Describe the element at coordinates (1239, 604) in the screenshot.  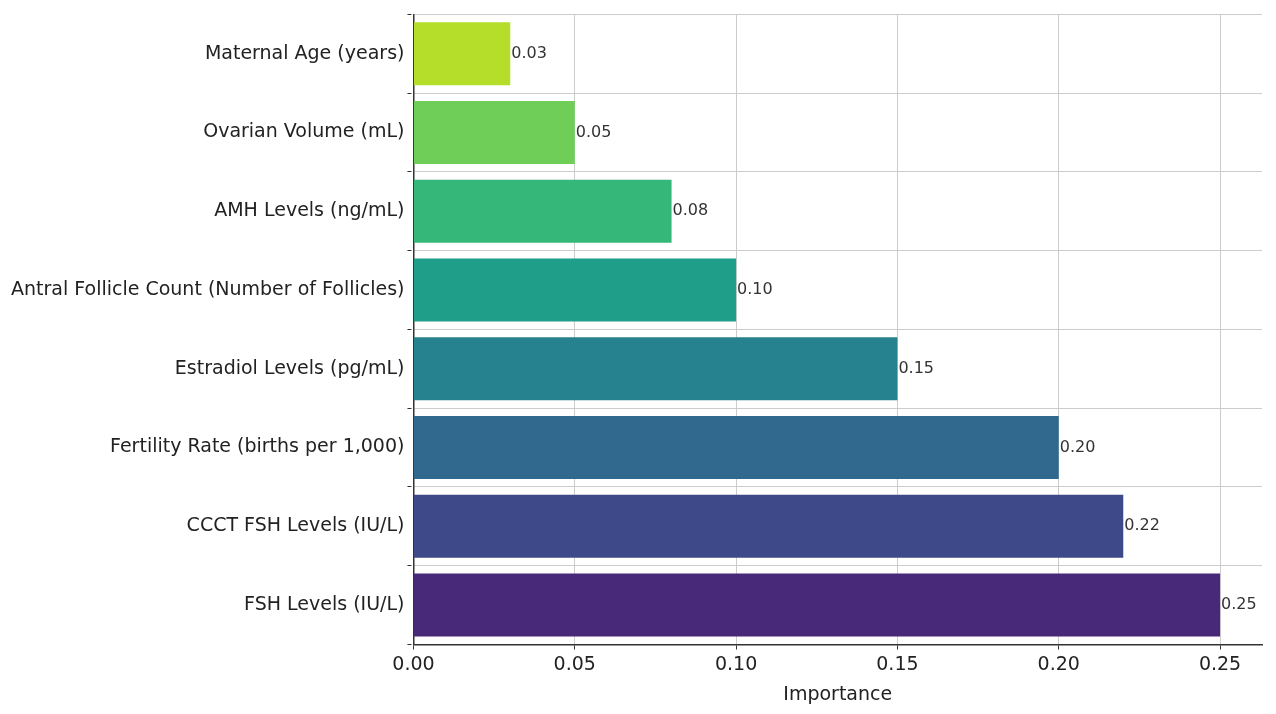
I see `data-label: 0.25` at that location.